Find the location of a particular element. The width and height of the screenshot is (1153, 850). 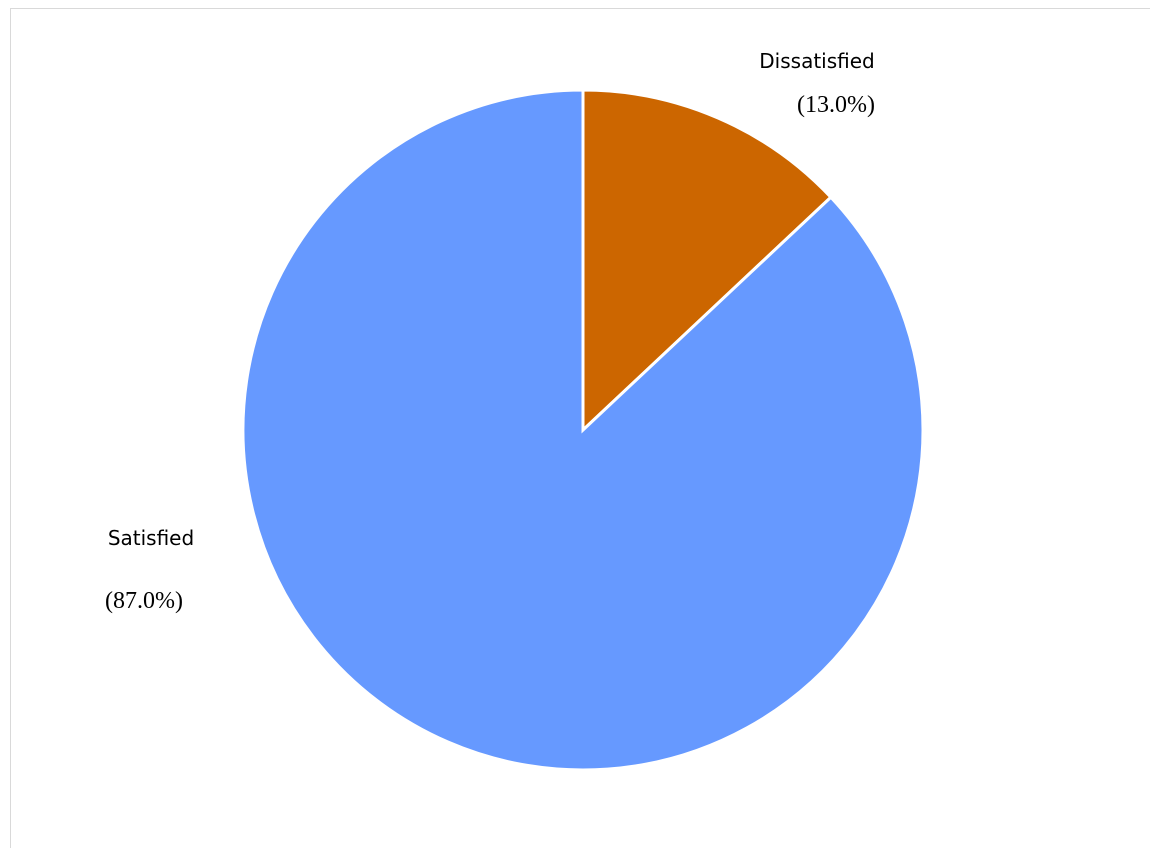

slice-label-satisfied: Satisfied is located at coordinates (151, 538).